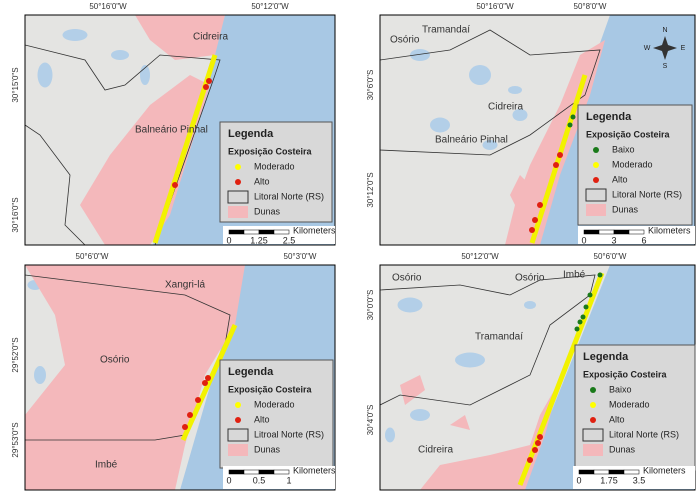 This screenshot has width=700, height=495. I want to click on legend-label: Baixo, so click(620, 389).